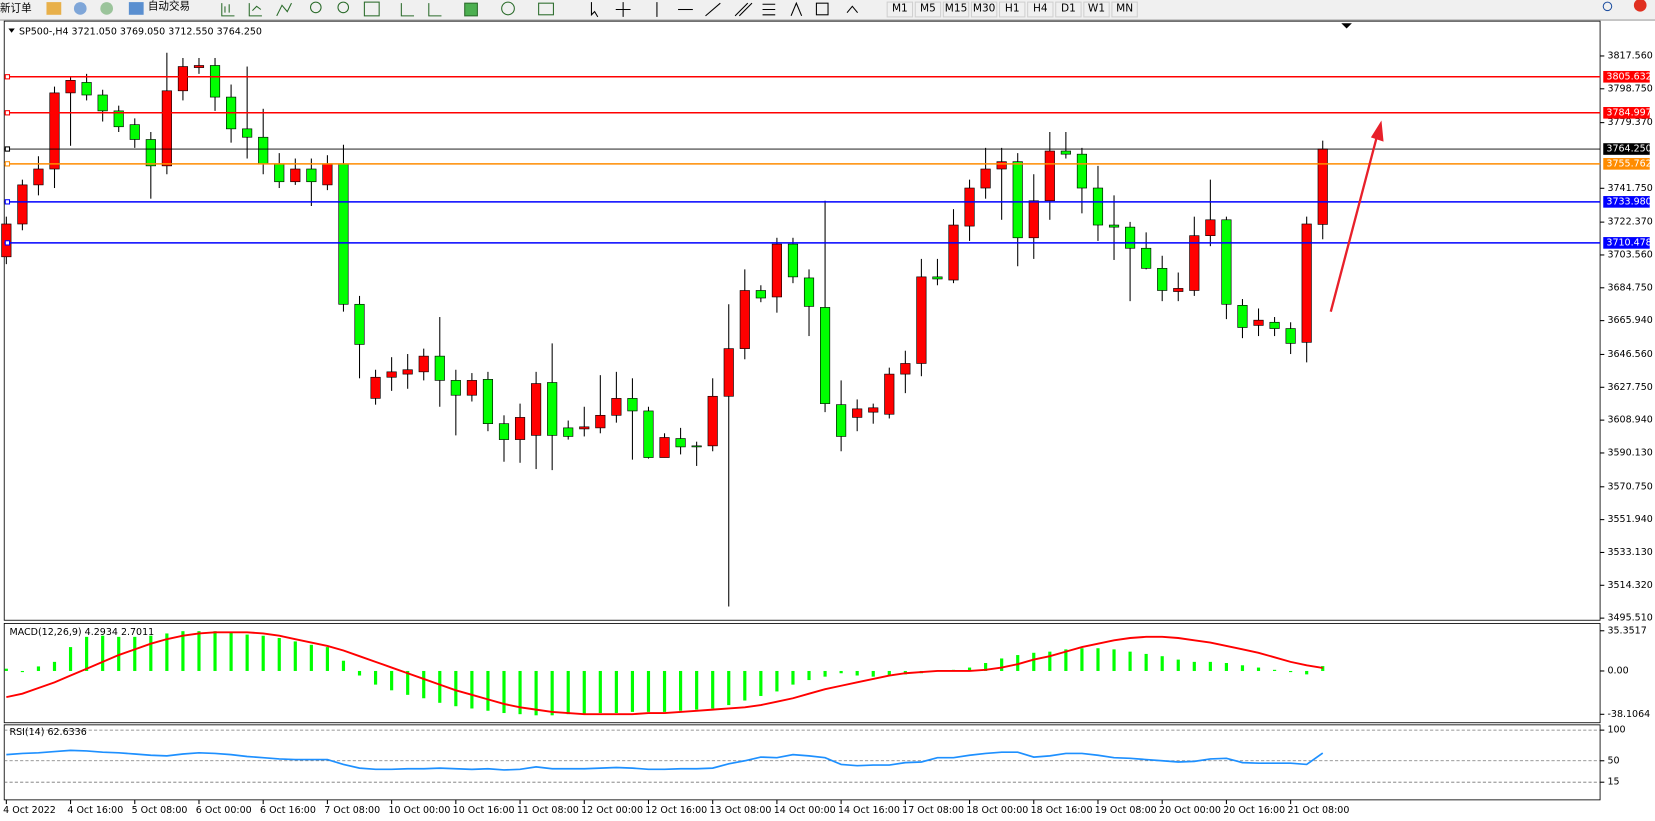 Image resolution: width=1655 pixels, height=821 pixels. What do you see at coordinates (484, 810) in the screenshot?
I see `x-tick-label: 10 Oct 16:00` at bounding box center [484, 810].